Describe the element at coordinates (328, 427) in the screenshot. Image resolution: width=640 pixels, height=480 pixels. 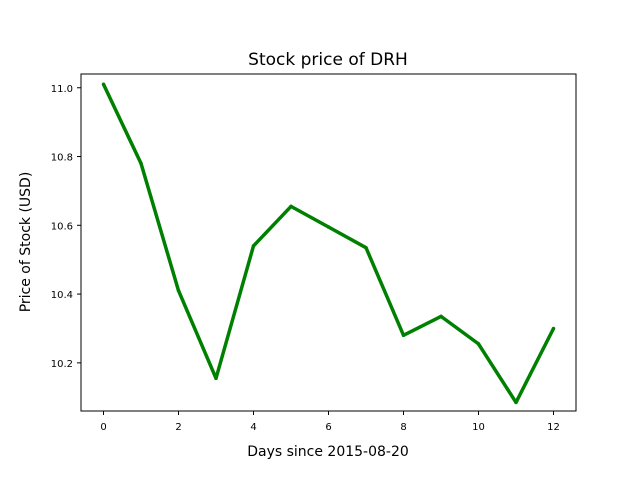
I see `x-tick-label: 6` at that location.